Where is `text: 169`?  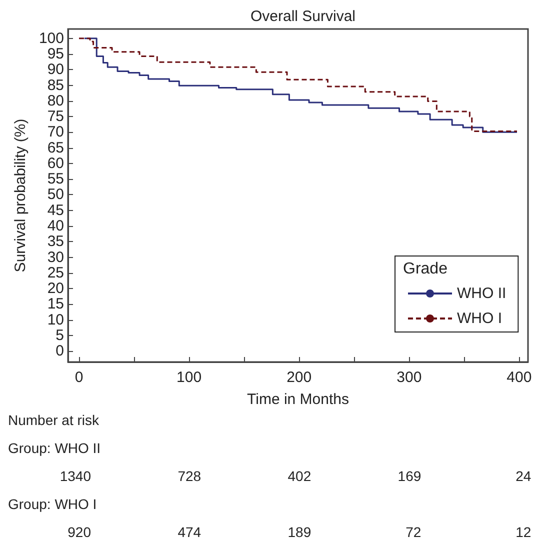 text: 169 is located at coordinates (410, 476).